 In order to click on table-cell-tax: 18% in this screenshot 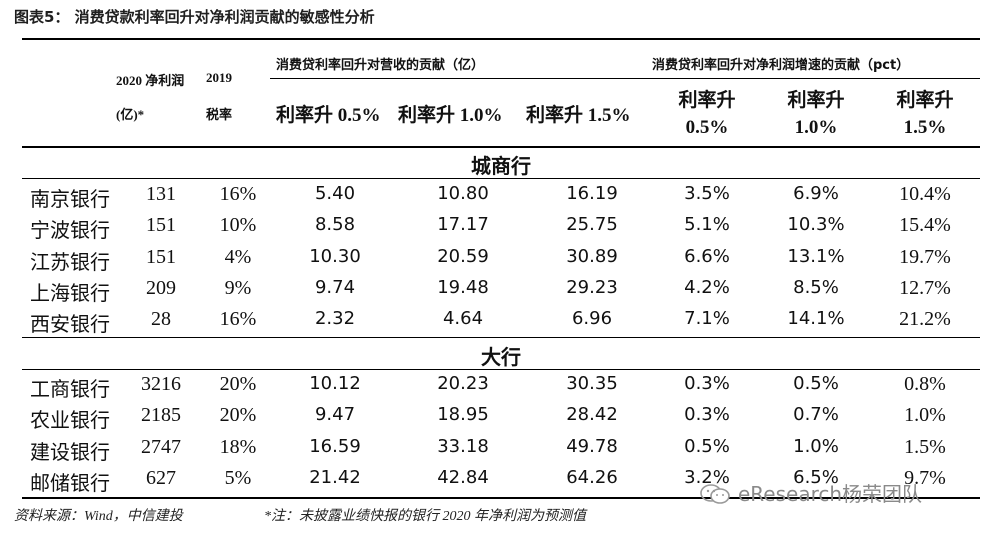, I will do `click(238, 446)`.